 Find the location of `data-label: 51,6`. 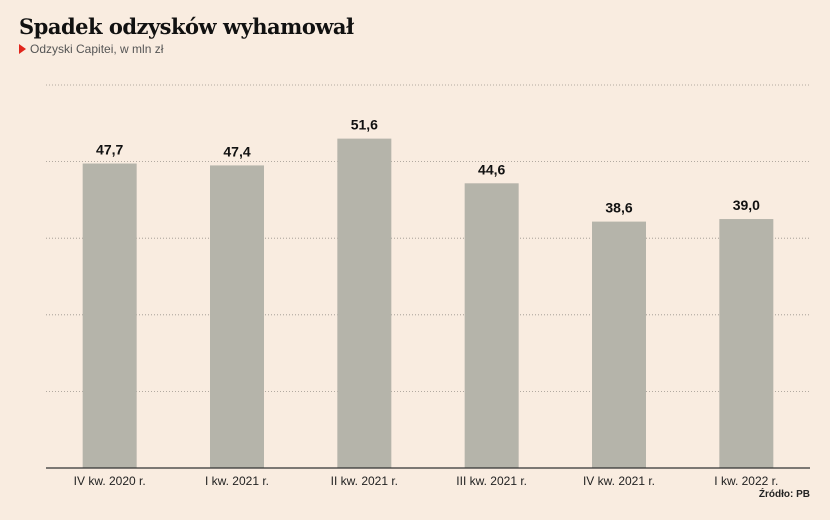

data-label: 51,6 is located at coordinates (364, 125).